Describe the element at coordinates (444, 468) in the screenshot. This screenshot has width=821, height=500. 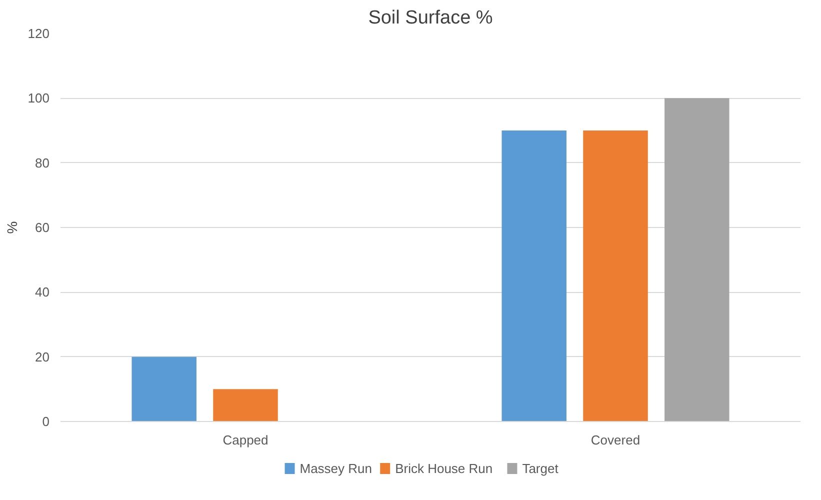
I see `legend-label: Brick House Run` at that location.